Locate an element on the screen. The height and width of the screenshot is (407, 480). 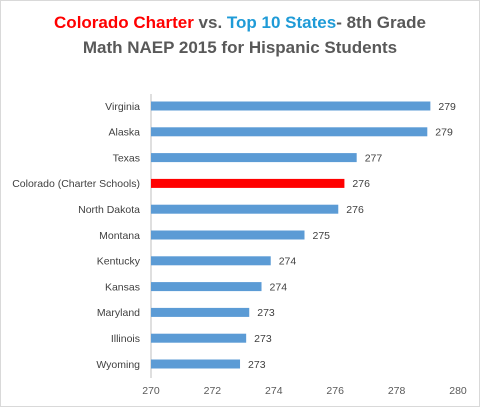
bar-montana is located at coordinates (228, 235).